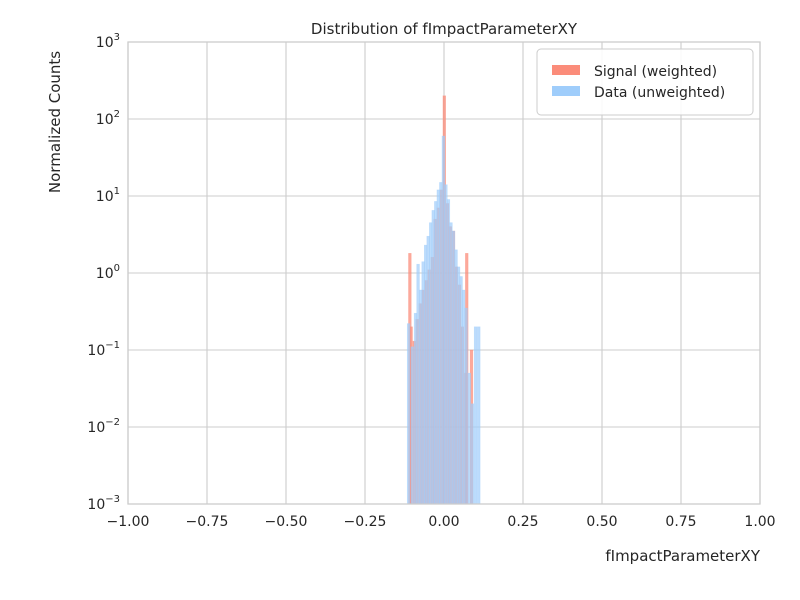  I want to click on x-tick-label: −1.00, so click(128, 522).